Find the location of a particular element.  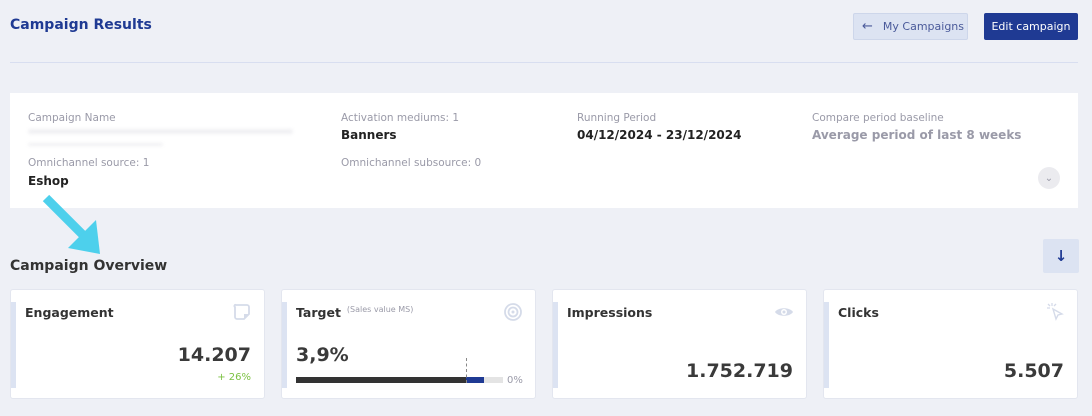

click-pointer-icon is located at coordinates (1055, 312).